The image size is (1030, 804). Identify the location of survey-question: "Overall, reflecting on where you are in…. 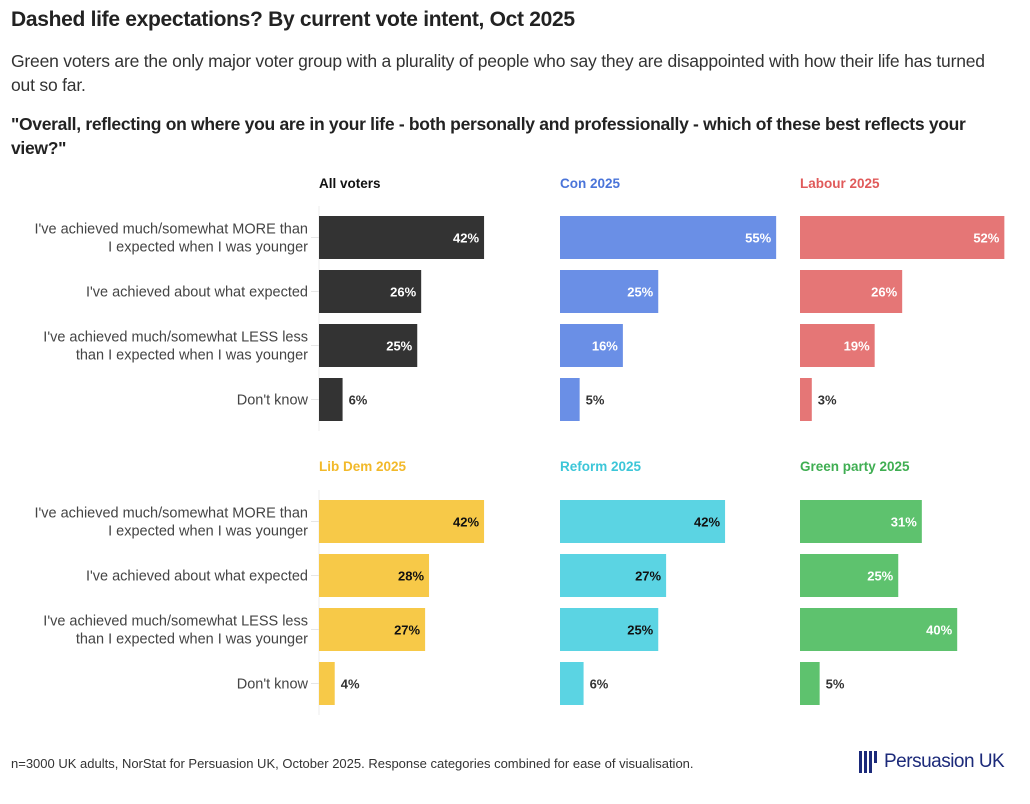
(488, 136).